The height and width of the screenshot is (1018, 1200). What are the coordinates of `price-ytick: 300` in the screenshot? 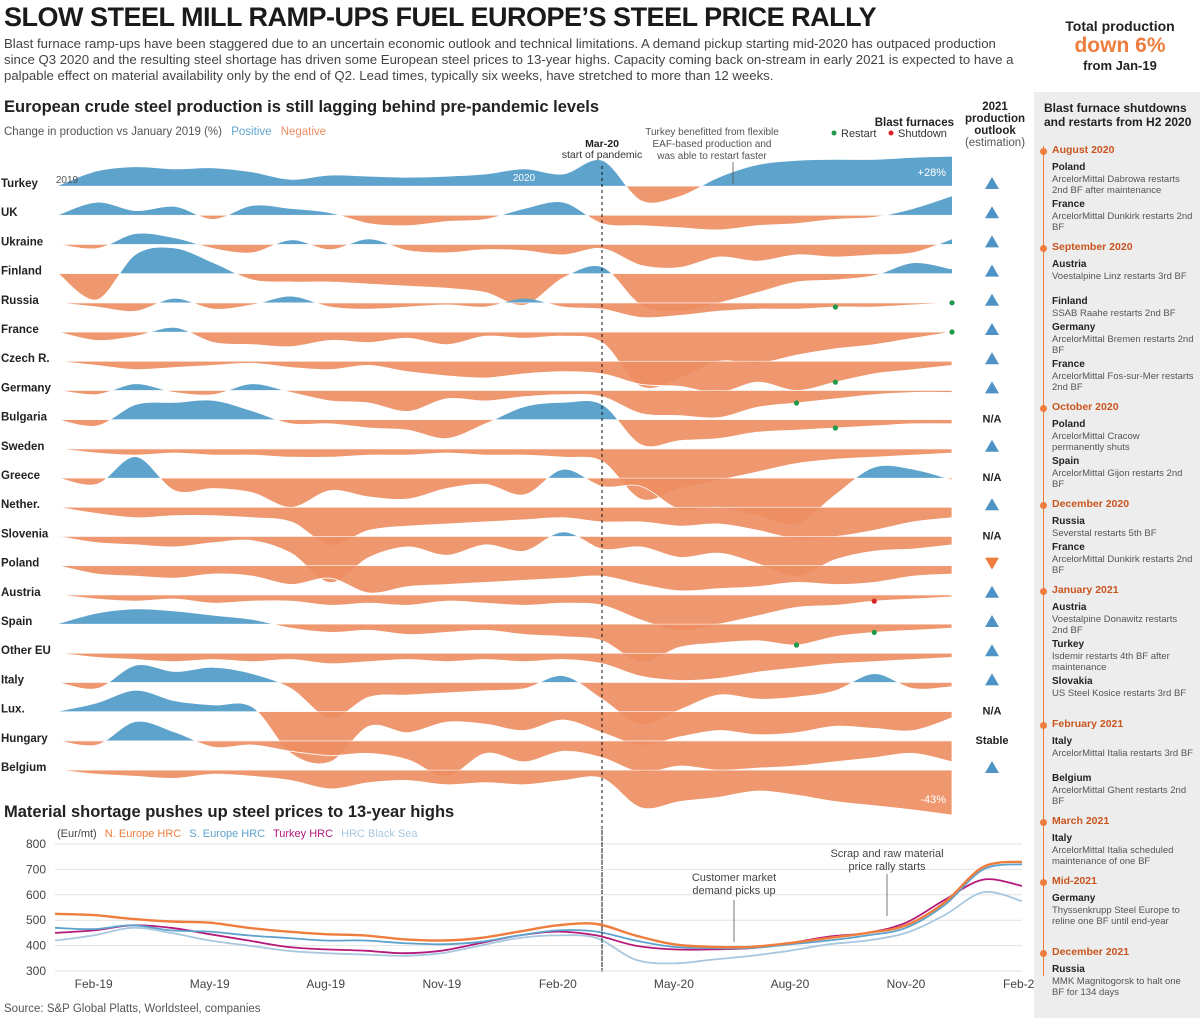 It's located at (36, 971).